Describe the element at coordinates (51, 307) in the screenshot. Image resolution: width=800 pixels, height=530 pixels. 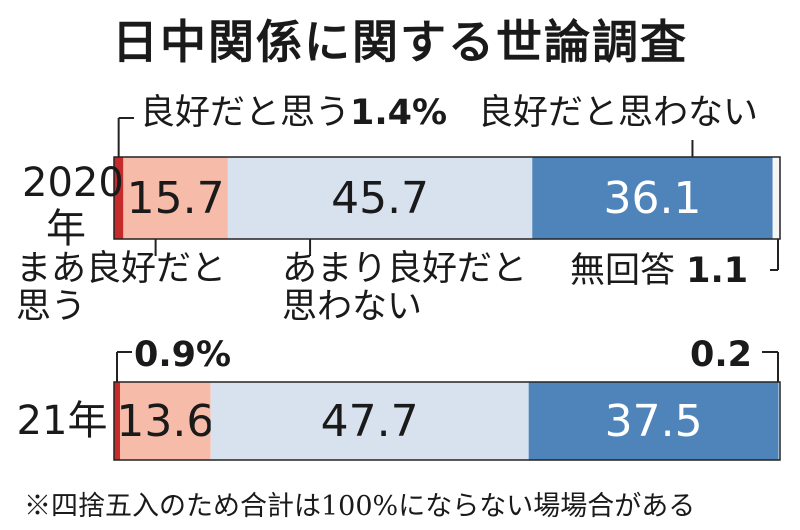
I see `label-somewhat-good-line2: 思う` at that location.